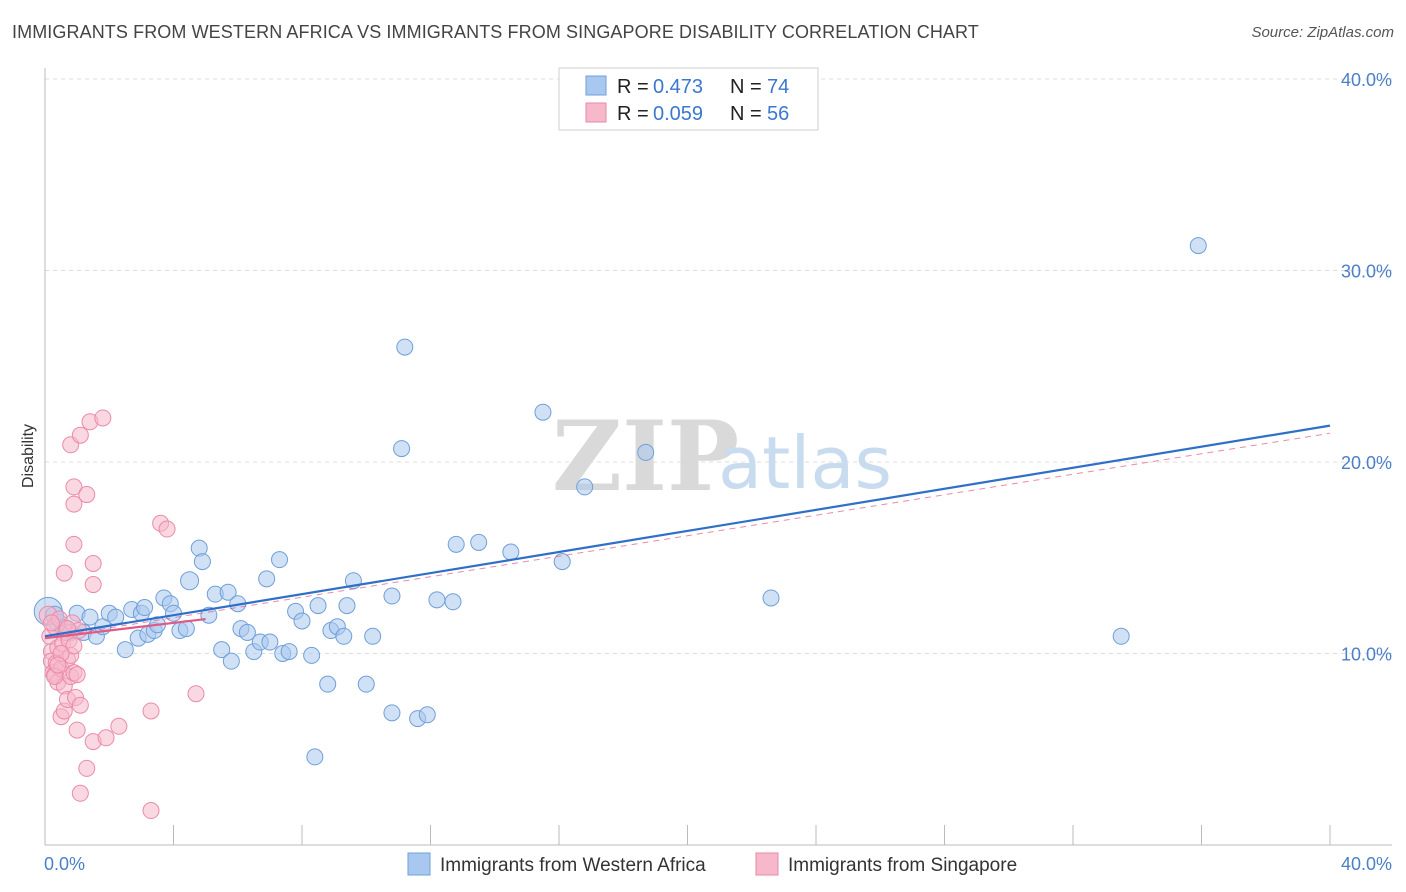  I want to click on legend-n-value-2: 56, so click(778, 114).